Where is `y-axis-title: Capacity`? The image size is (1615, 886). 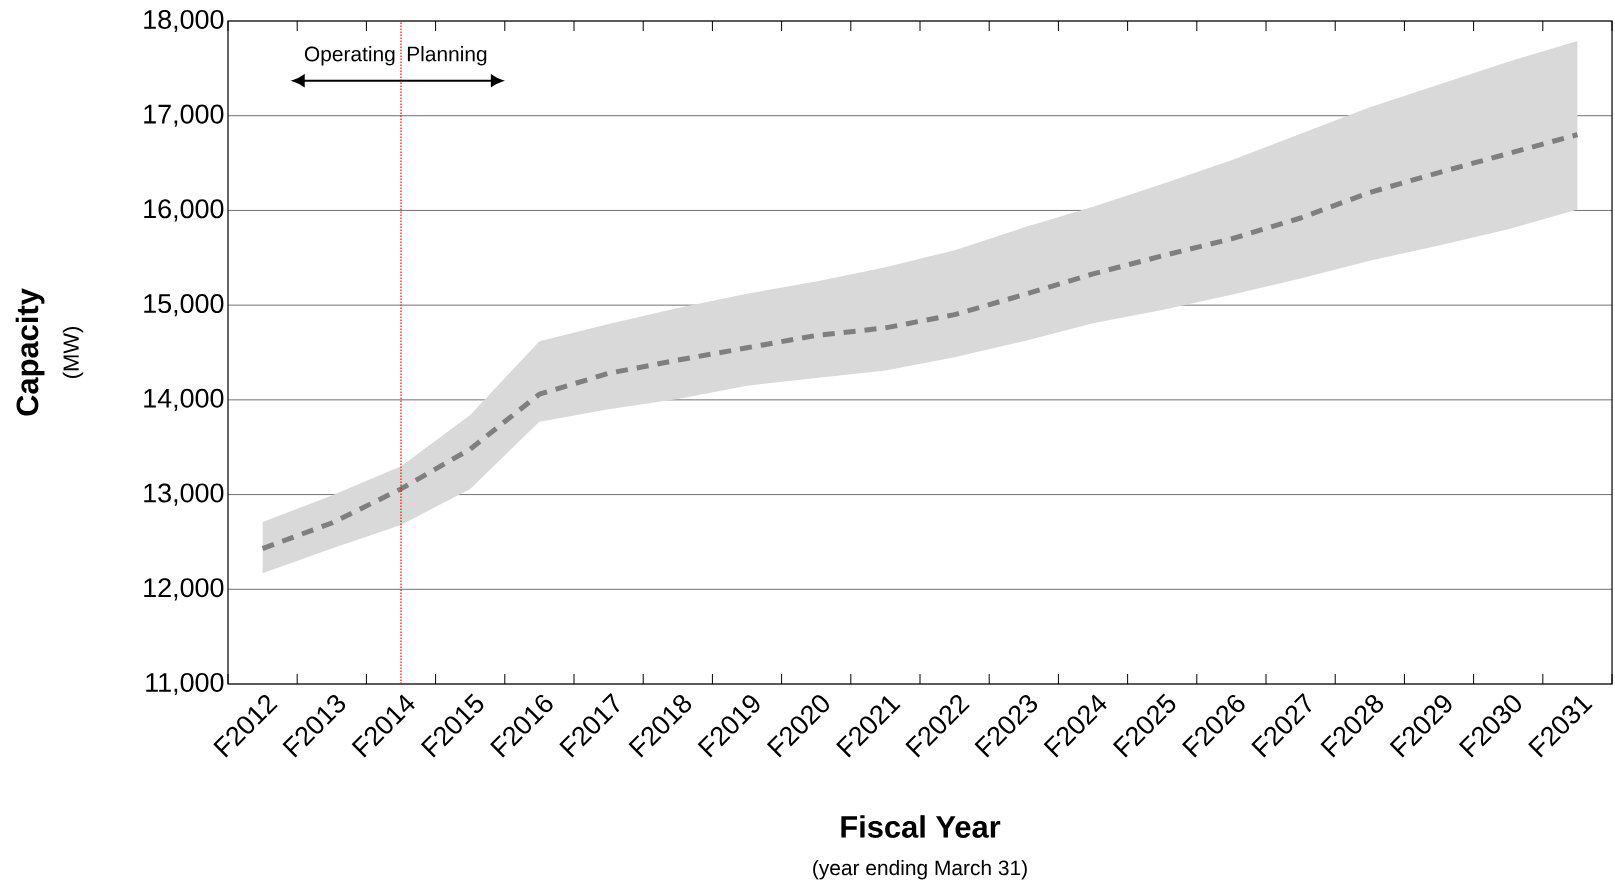 y-axis-title: Capacity is located at coordinates (30, 352).